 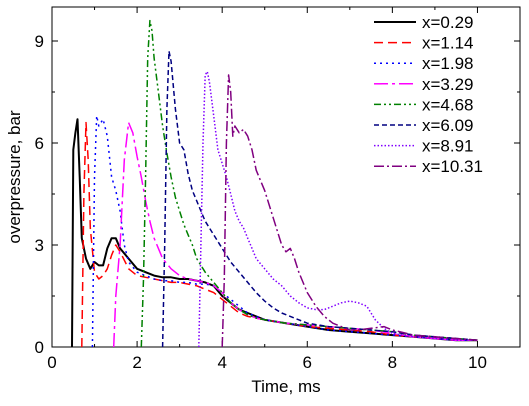 I want to click on legend-label-7: x=8.91, so click(x=448, y=146).